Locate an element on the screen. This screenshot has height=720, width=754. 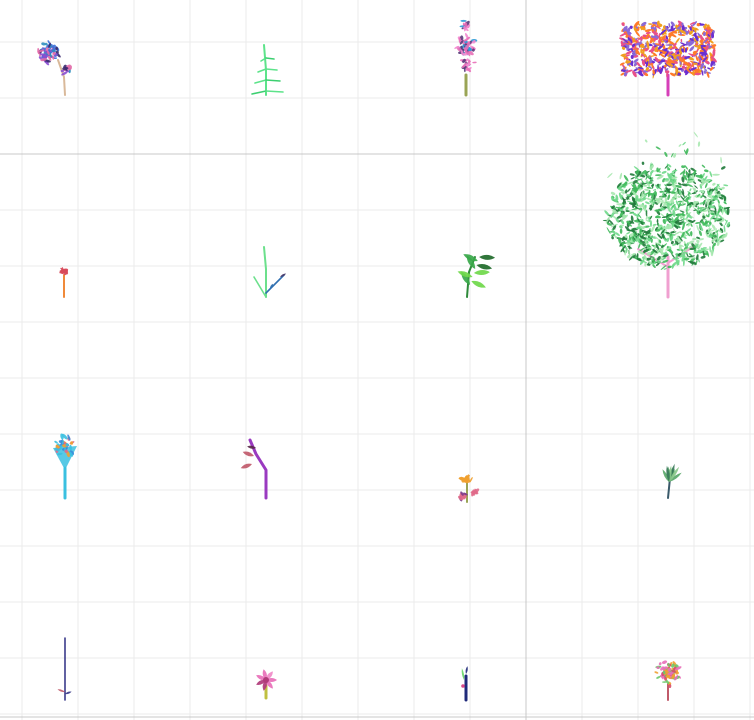
plant-2-fern-sprig is located at coordinates (267, 70).